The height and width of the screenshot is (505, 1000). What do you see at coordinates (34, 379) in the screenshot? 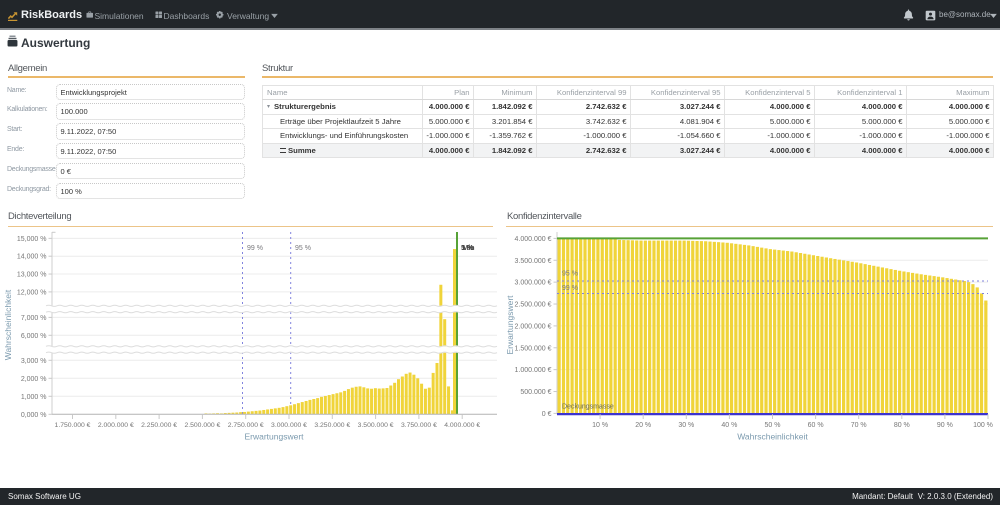
I see `svg-text: 2,000 %` at bounding box center [34, 379].